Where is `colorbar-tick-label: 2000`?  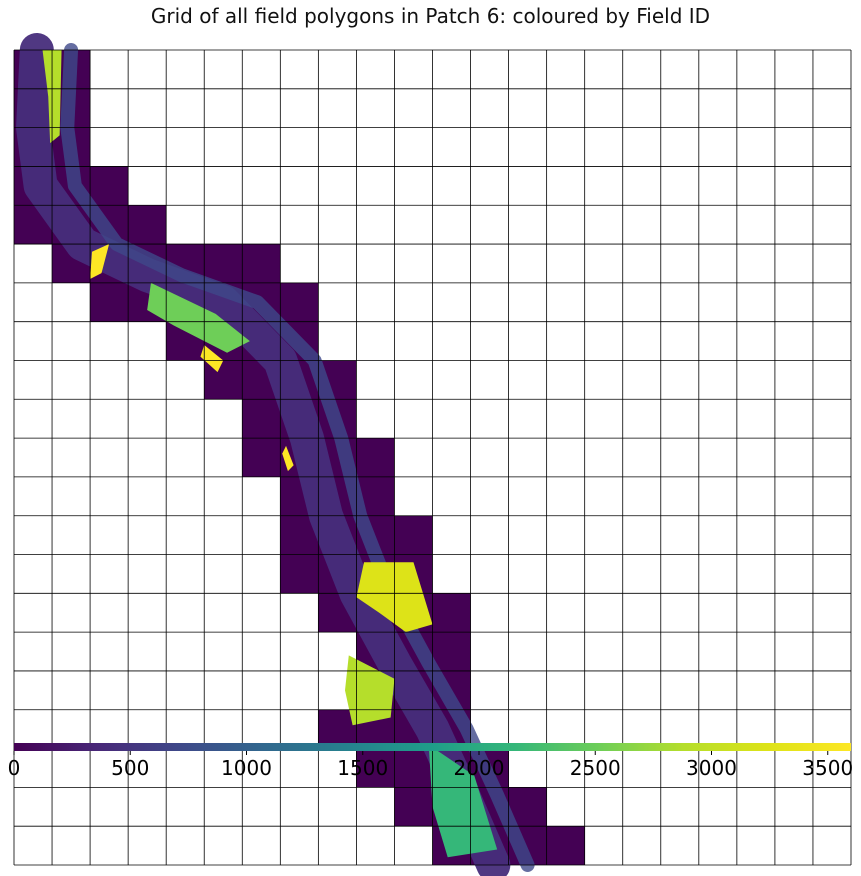
colorbar-tick-label: 2000 is located at coordinates (479, 768).